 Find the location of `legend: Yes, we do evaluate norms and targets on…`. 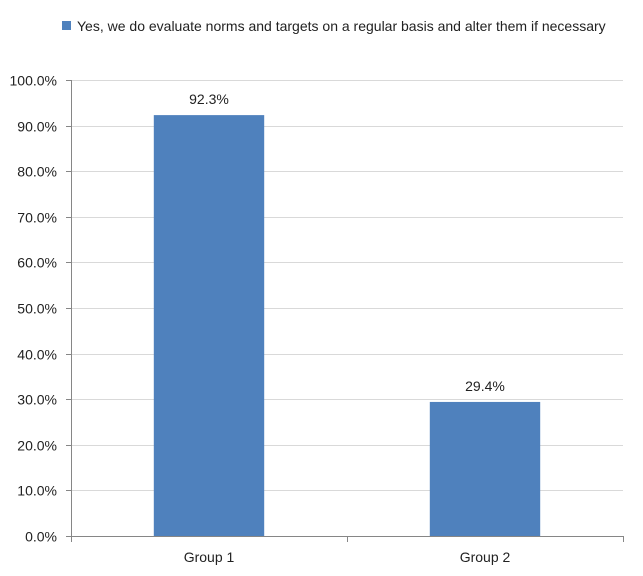

legend: Yes, we do evaluate norms and targets on… is located at coordinates (342, 26).